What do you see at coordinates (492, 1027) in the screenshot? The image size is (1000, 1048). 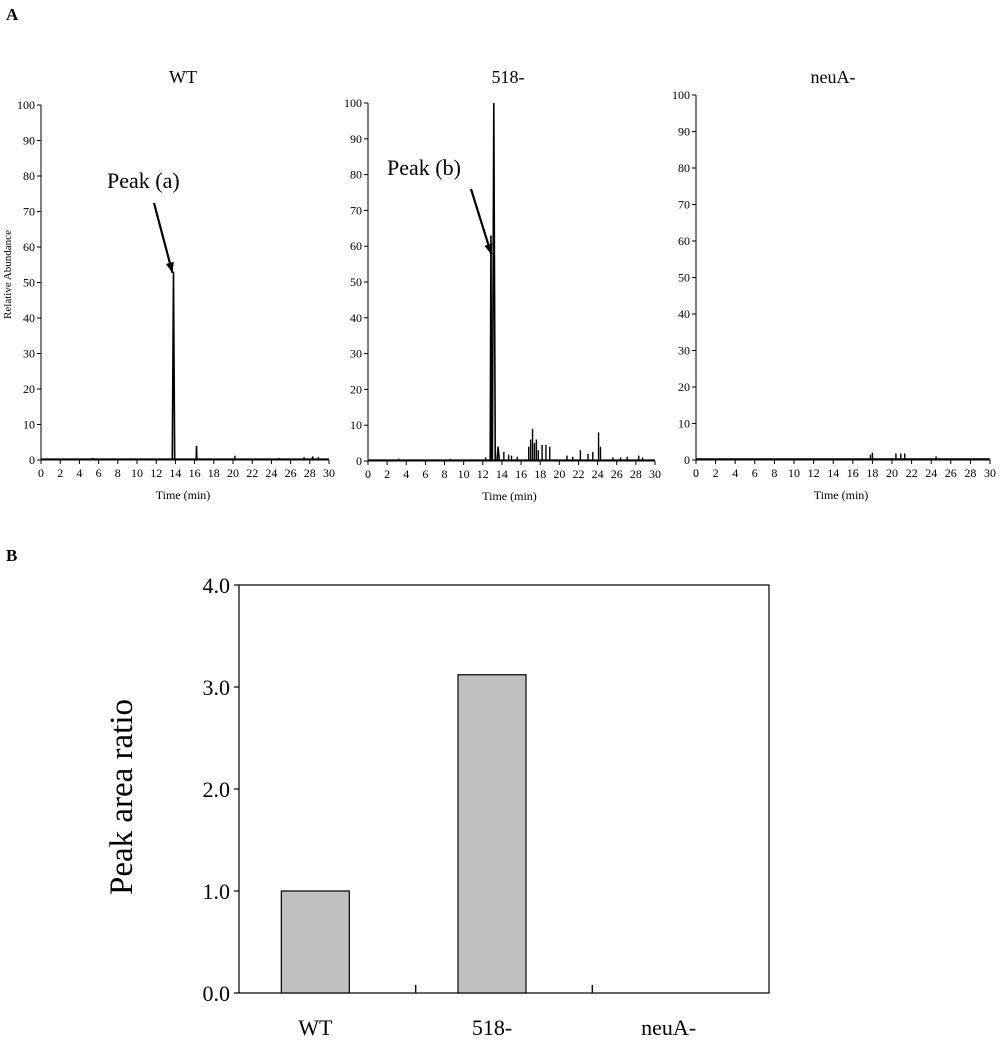 I see `x-tick-label: 518-` at bounding box center [492, 1027].